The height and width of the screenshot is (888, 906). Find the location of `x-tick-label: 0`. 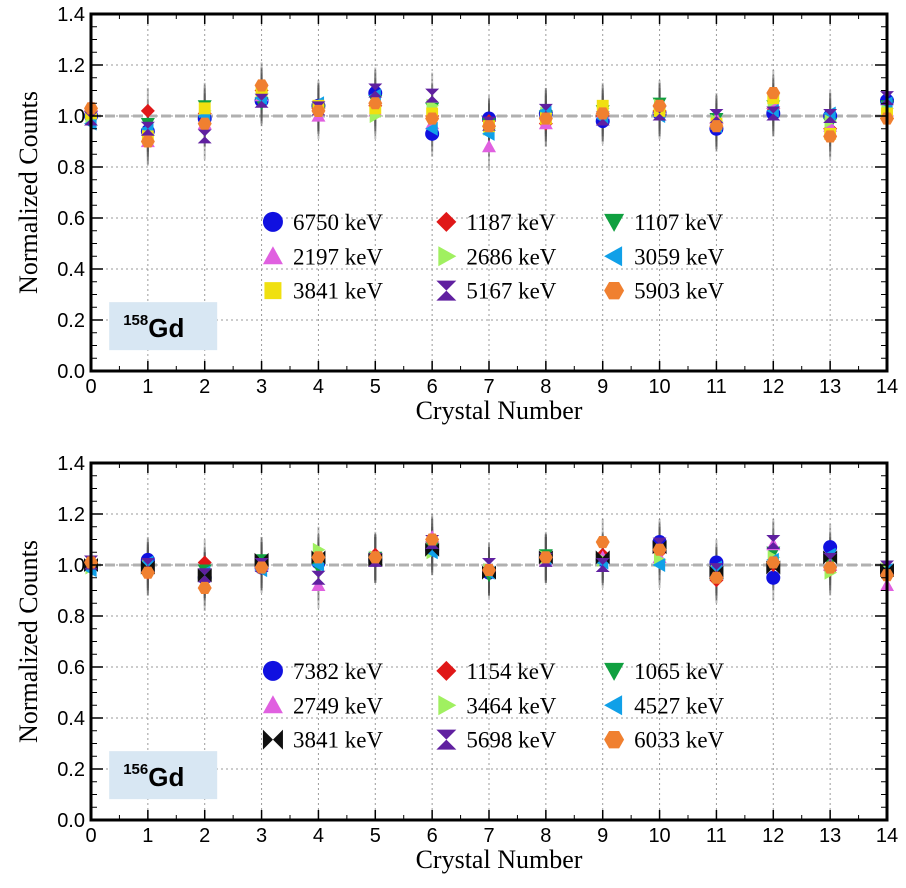

x-tick-label: 0 is located at coordinates (90, 387).